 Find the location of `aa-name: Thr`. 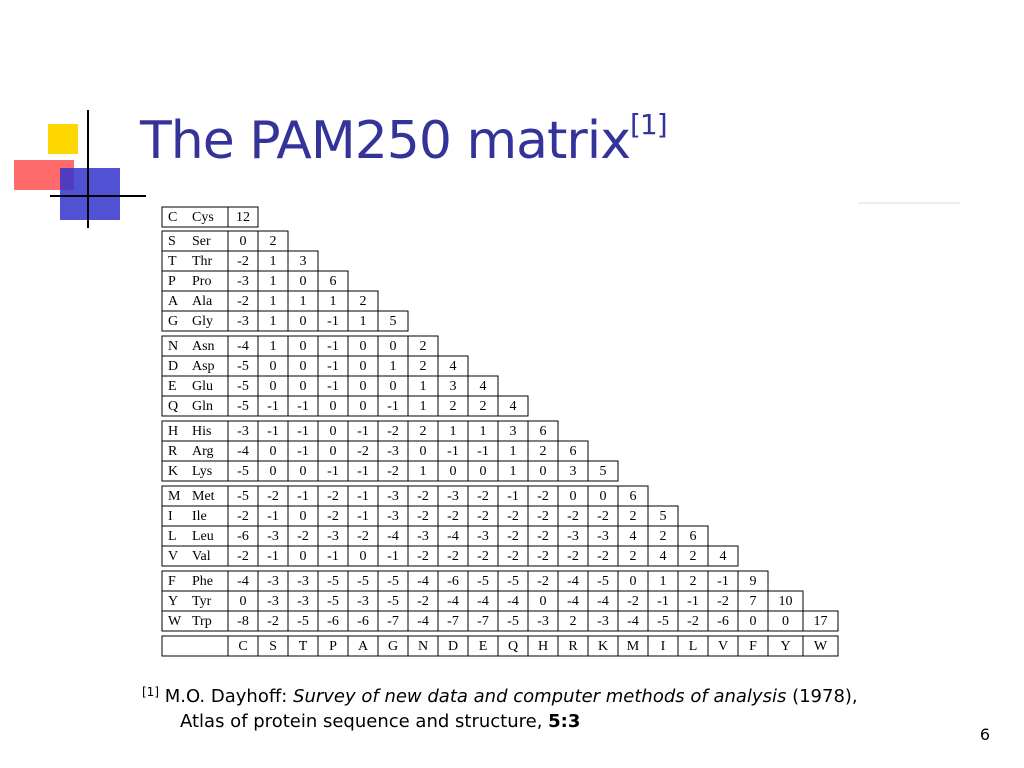

aa-name: Thr is located at coordinates (202, 261).